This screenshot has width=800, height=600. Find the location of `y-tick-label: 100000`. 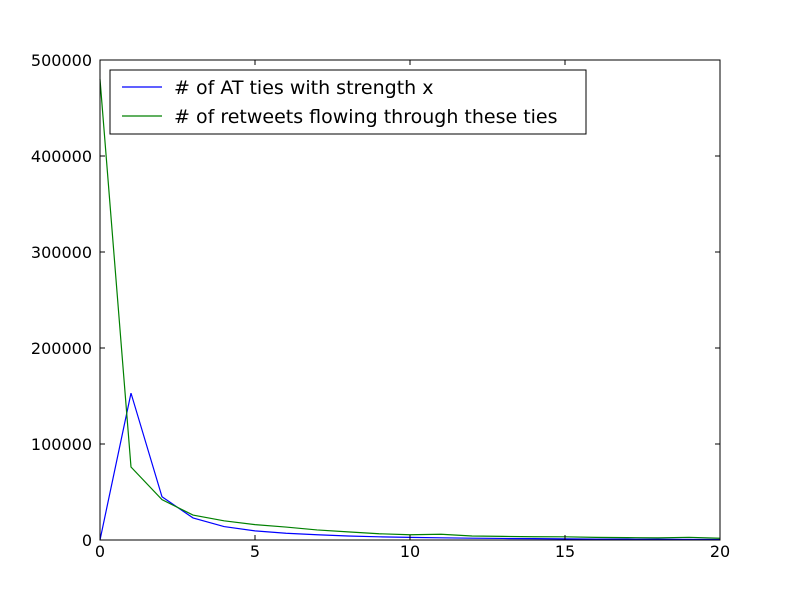

y-tick-label: 100000 is located at coordinates (61, 444).